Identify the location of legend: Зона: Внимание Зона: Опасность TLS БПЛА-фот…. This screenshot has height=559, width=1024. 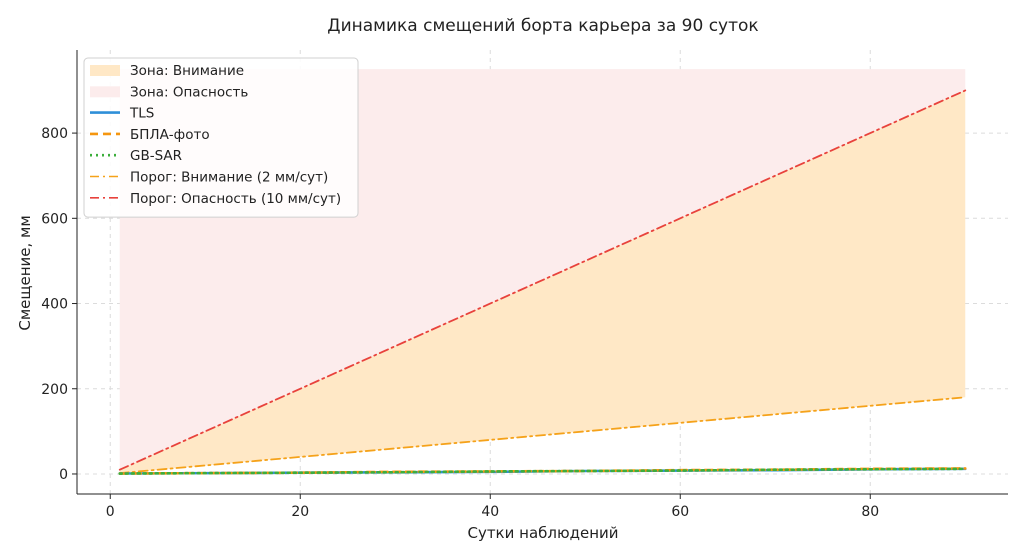
(221, 137).